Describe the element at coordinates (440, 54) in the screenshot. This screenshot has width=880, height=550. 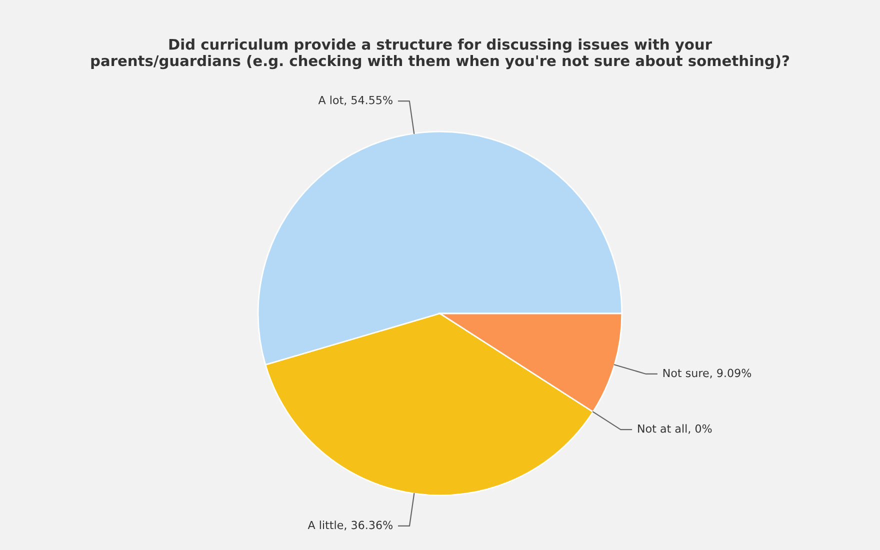
I see `chart-title: Did curriculum provide a structure for discussing issues with your parents/guardians (e.g. checking with them when you're not sure about something)?` at that location.